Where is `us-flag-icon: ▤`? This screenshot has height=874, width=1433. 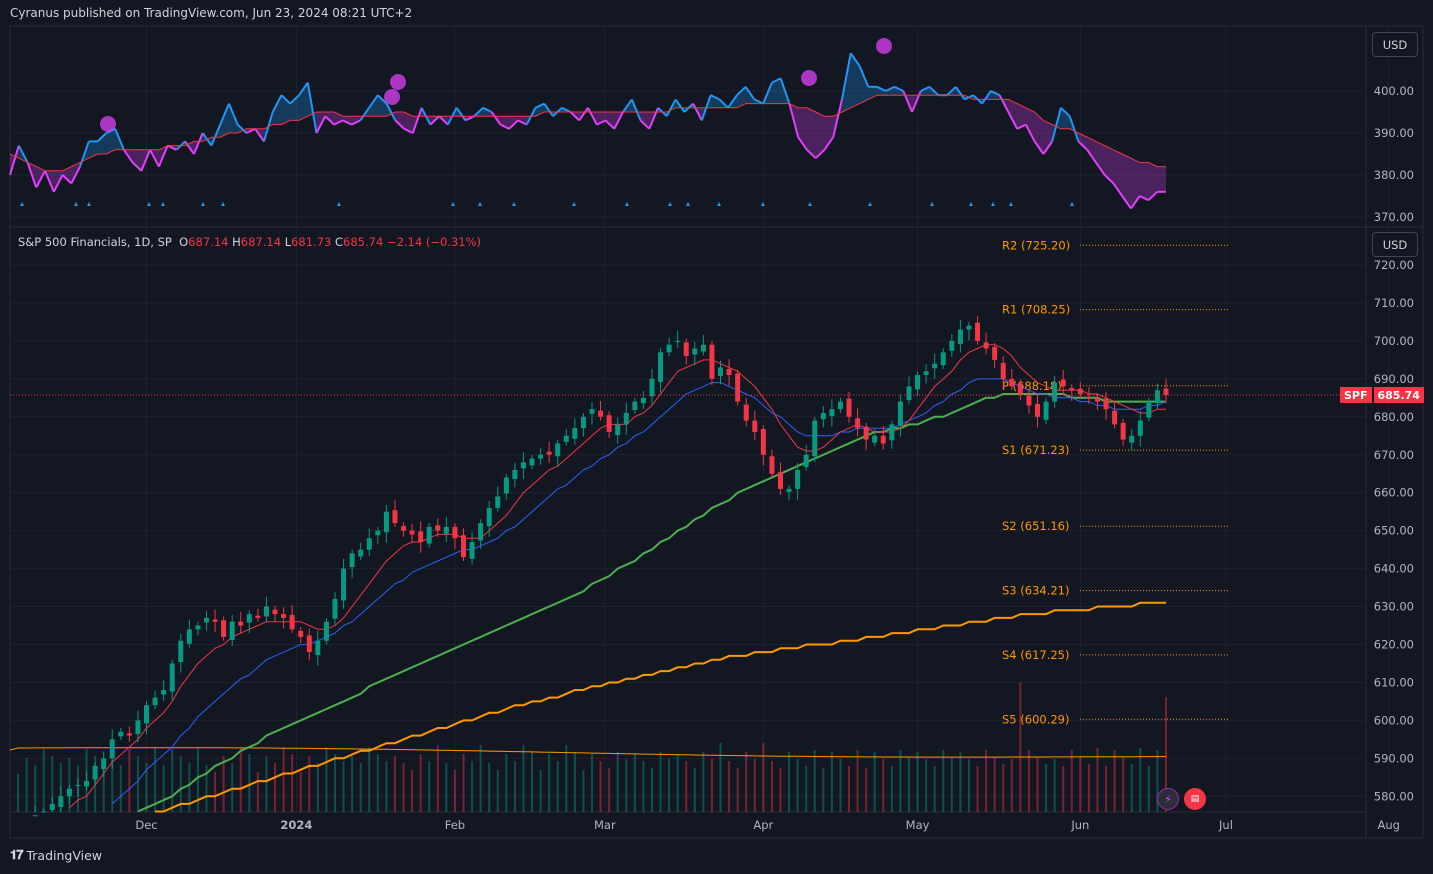 us-flag-icon: ▤ is located at coordinates (1195, 799).